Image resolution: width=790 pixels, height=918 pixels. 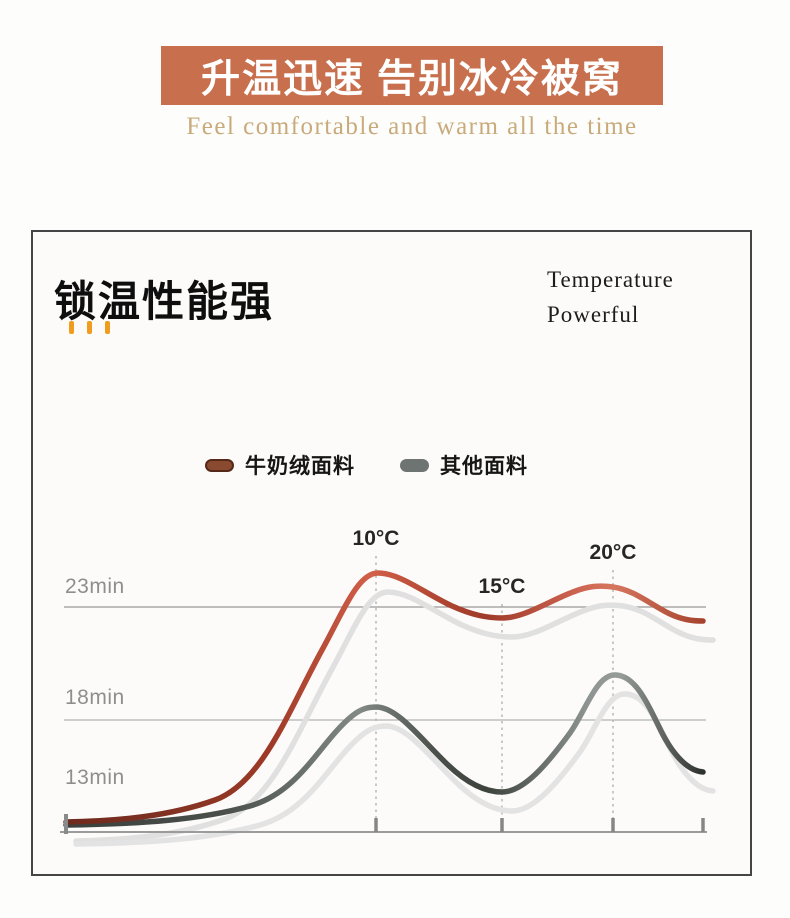 I want to click on legend-item-other-fabric: 其他面料, so click(x=464, y=465).